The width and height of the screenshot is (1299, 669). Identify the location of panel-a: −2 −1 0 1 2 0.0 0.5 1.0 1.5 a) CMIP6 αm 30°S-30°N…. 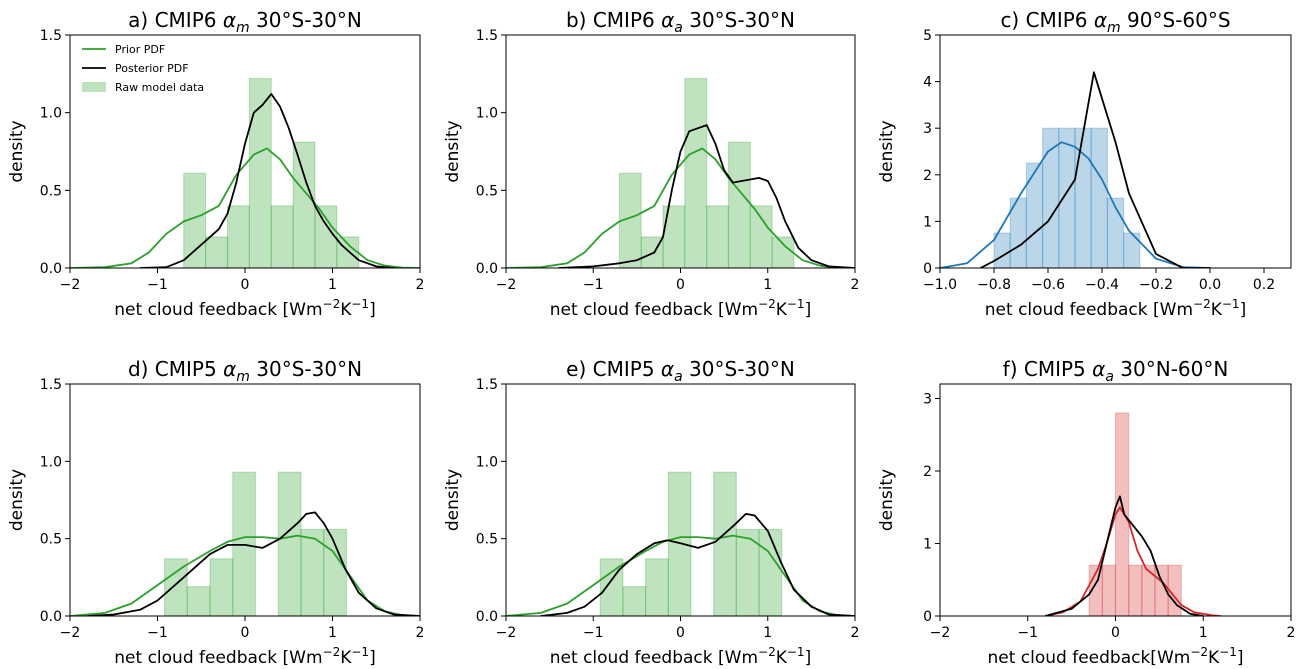
(215, 164).